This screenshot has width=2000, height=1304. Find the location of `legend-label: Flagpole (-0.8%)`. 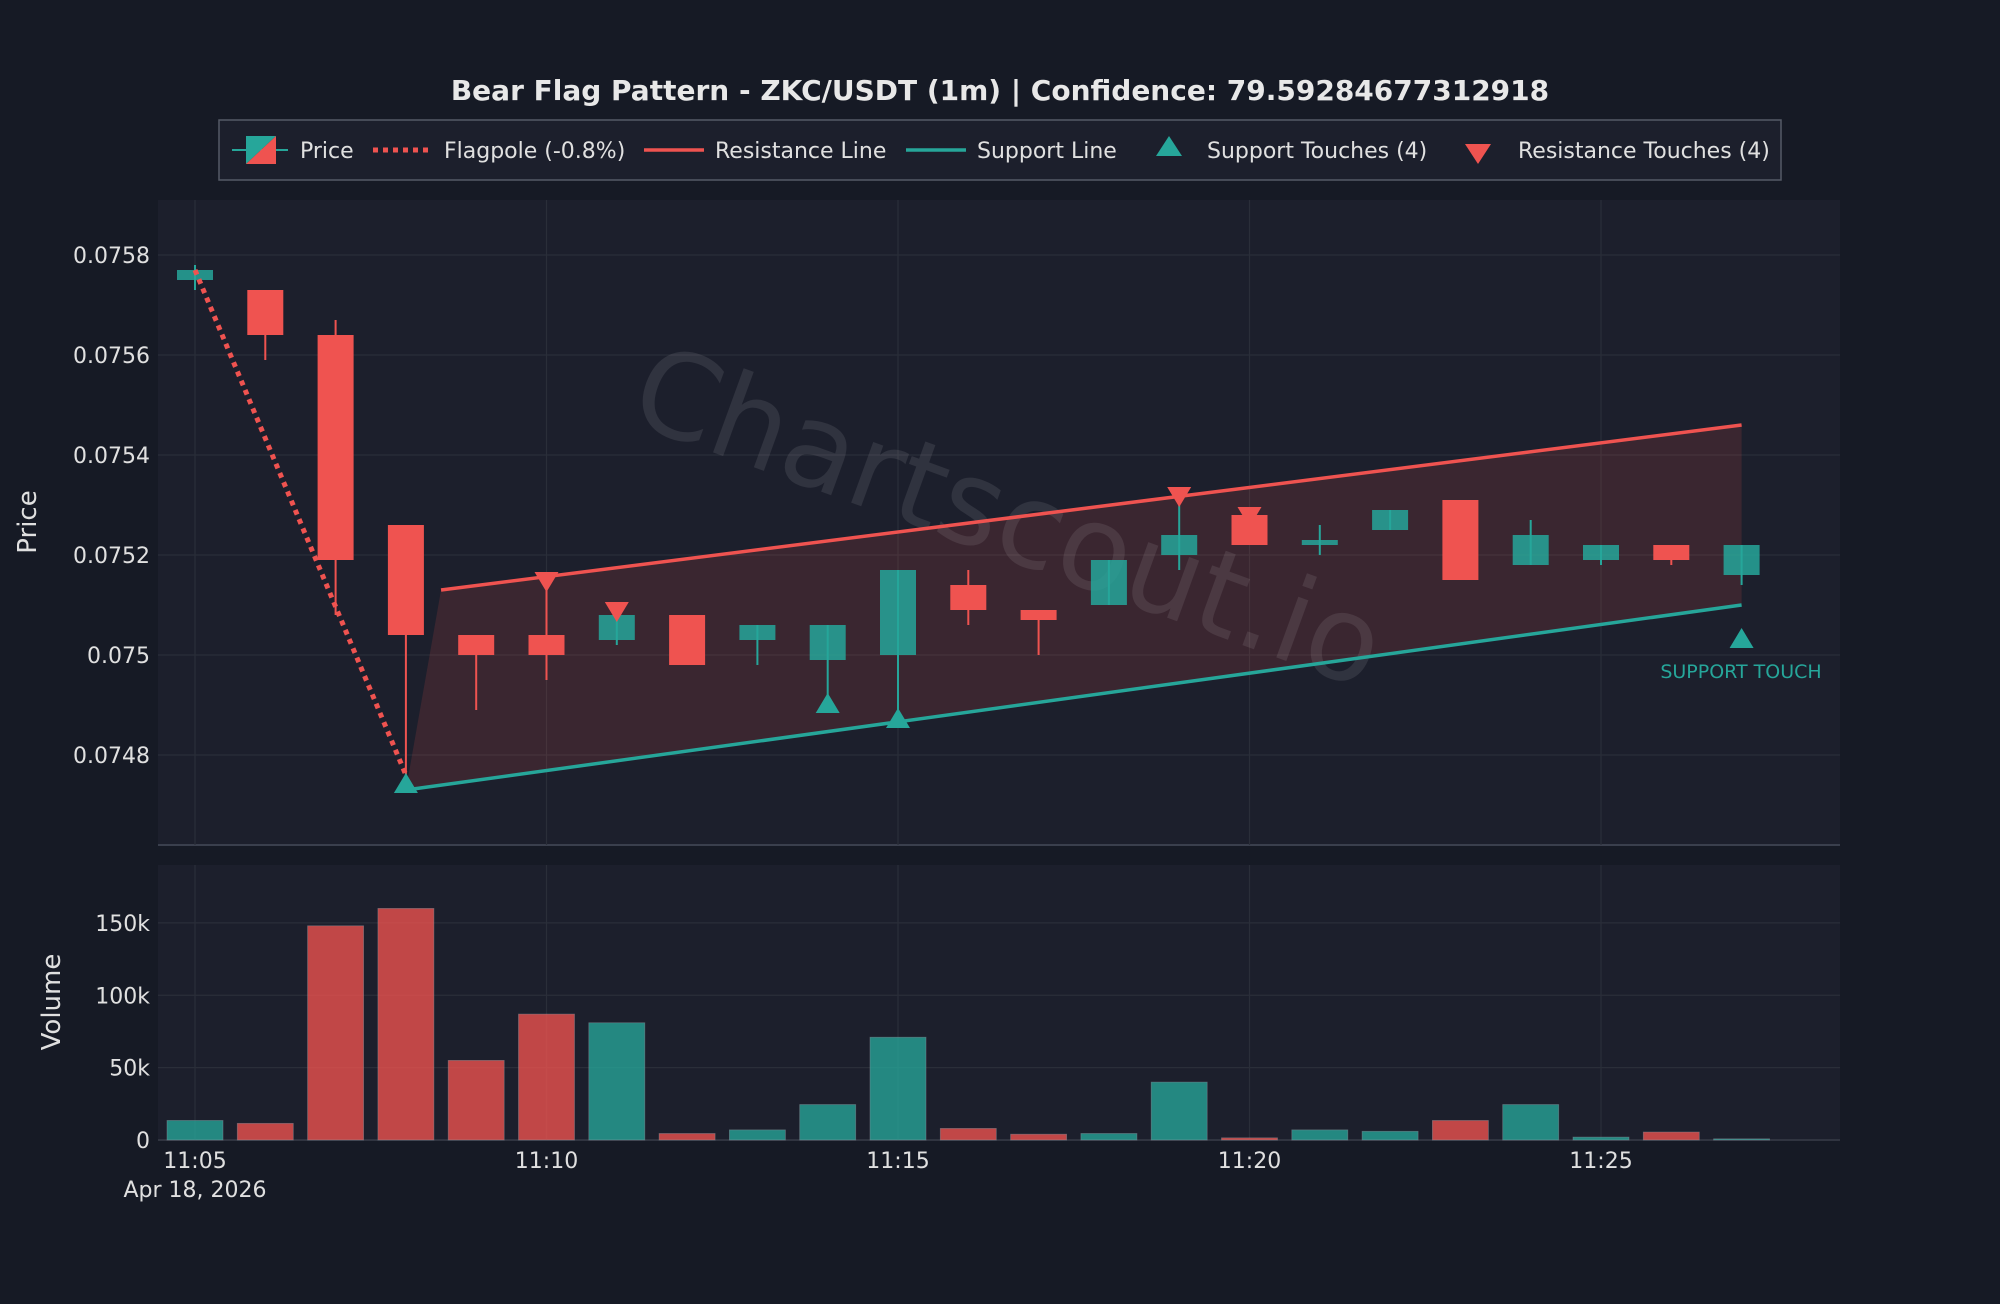

legend-label: Flagpole (-0.8%) is located at coordinates (534, 151).